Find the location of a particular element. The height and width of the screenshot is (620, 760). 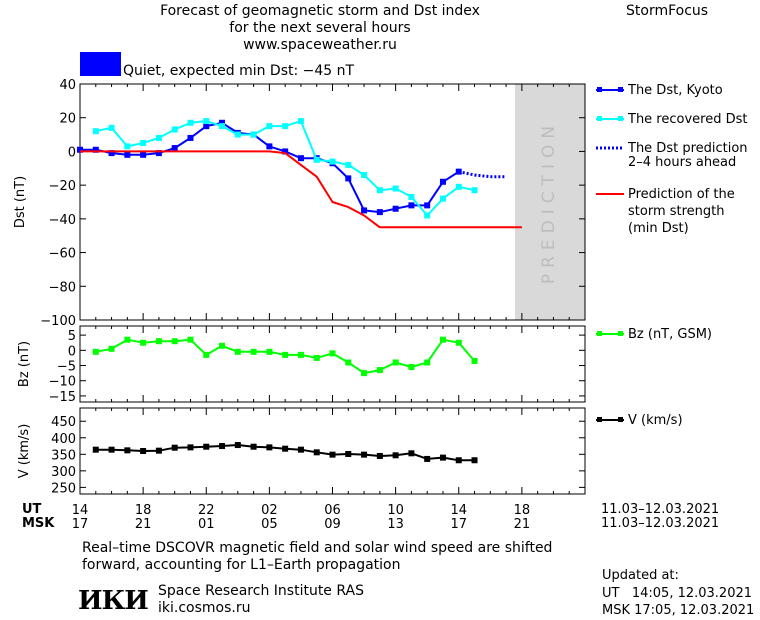

v-y-tick-label: 250 is located at coordinates (63, 488).